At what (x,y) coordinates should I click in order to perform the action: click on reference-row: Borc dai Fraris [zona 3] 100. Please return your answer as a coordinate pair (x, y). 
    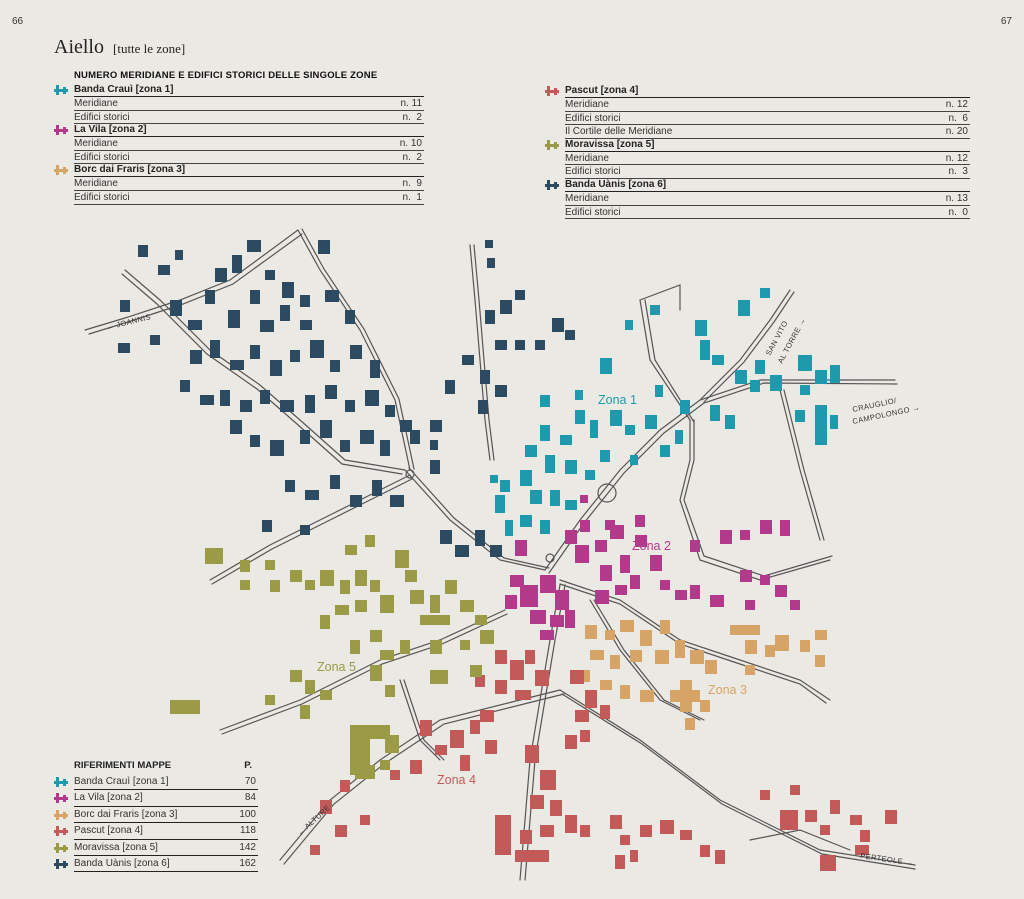
    Looking at the image, I should click on (156, 815).